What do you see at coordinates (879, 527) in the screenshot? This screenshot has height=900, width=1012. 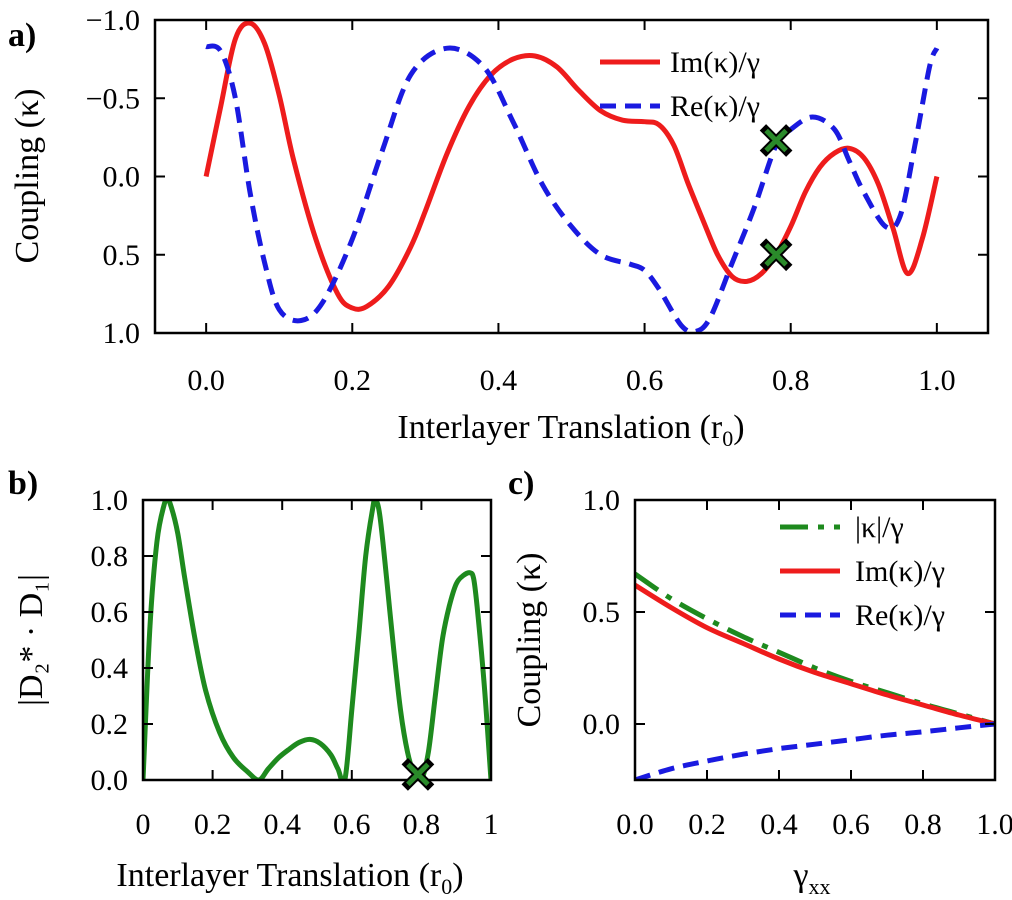 I see `panel-c-legend-label-1: |κ|/γ` at bounding box center [879, 527].